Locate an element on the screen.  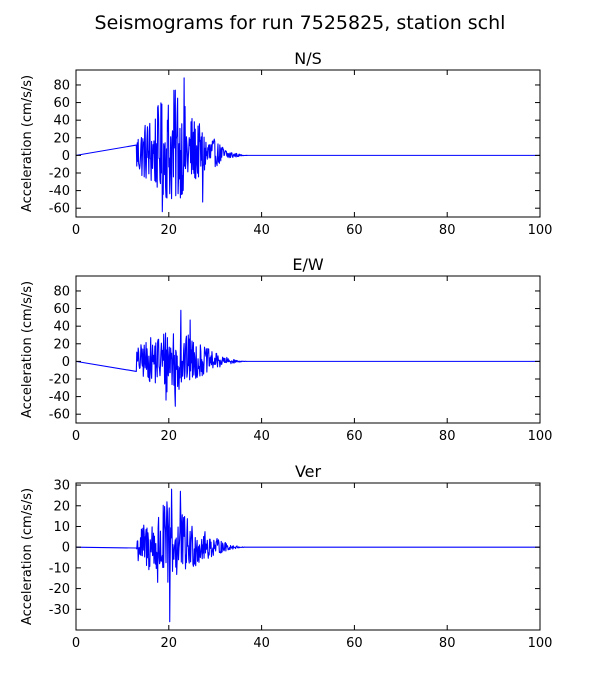
panel-title: Ver is located at coordinates (308, 471).